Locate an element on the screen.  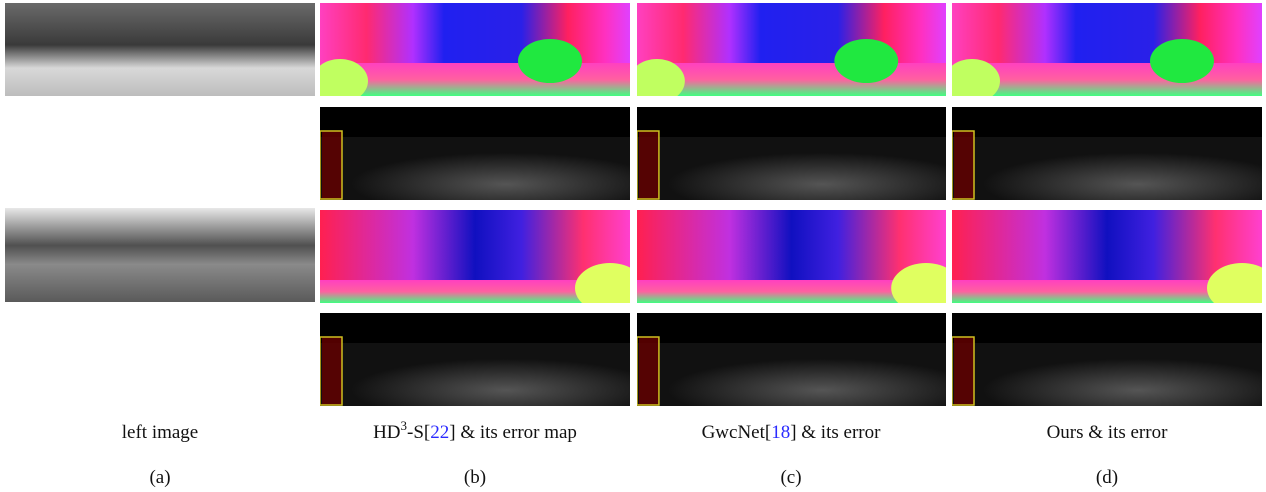
subfigure-label: (b) is located at coordinates (475, 477).